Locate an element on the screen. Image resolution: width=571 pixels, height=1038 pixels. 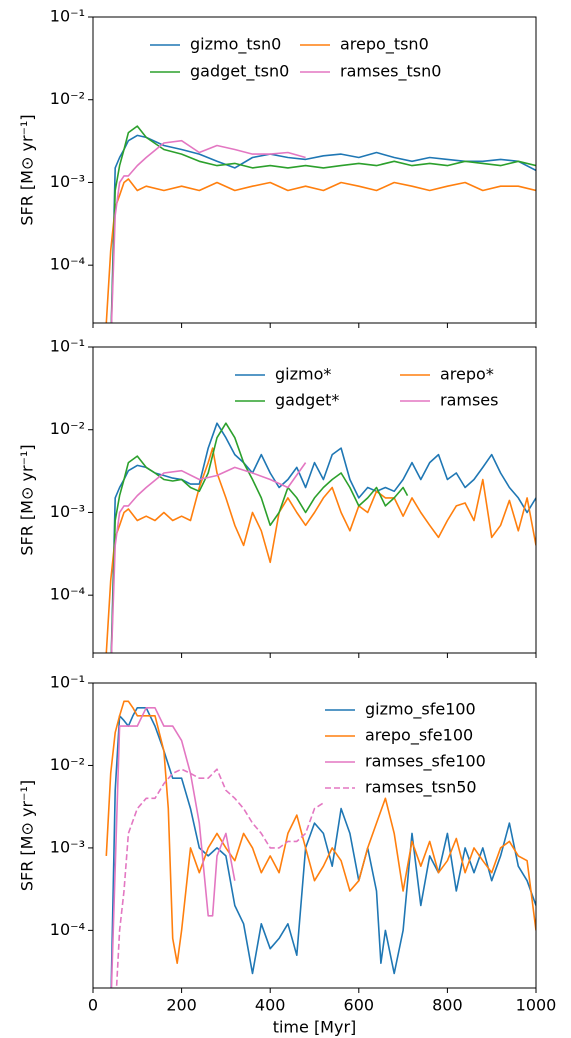
legend-label: ramses is located at coordinates (469, 400).